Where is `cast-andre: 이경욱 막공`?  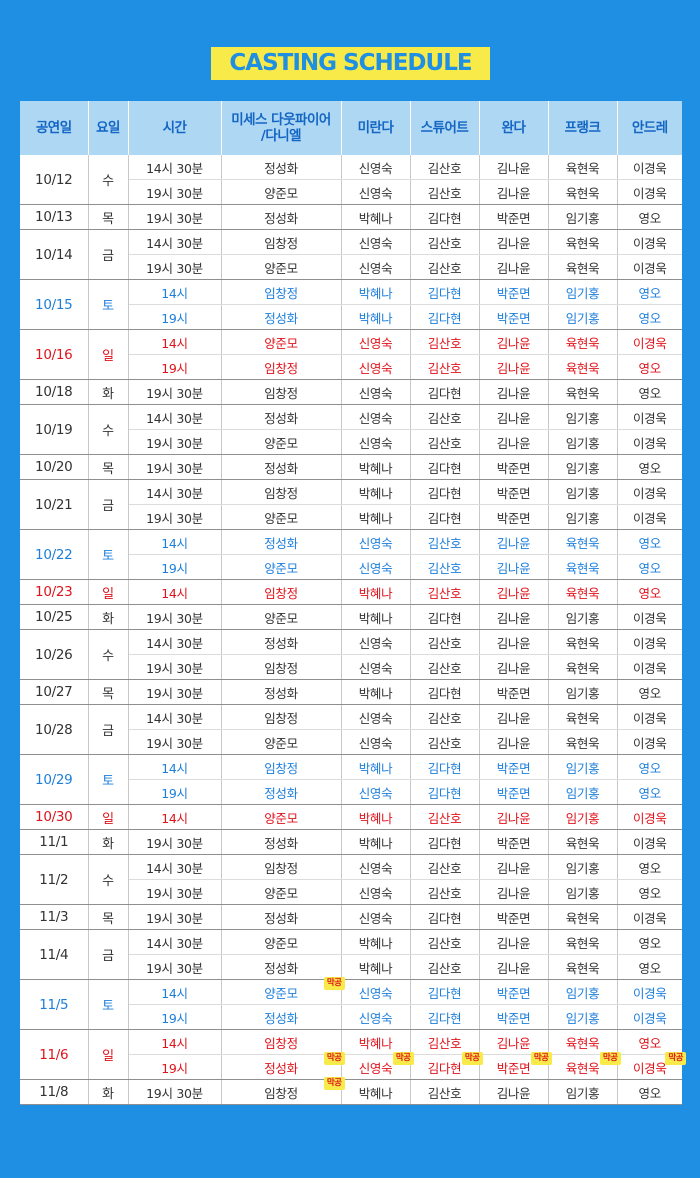 cast-andre: 이경욱 막공 is located at coordinates (651, 1066).